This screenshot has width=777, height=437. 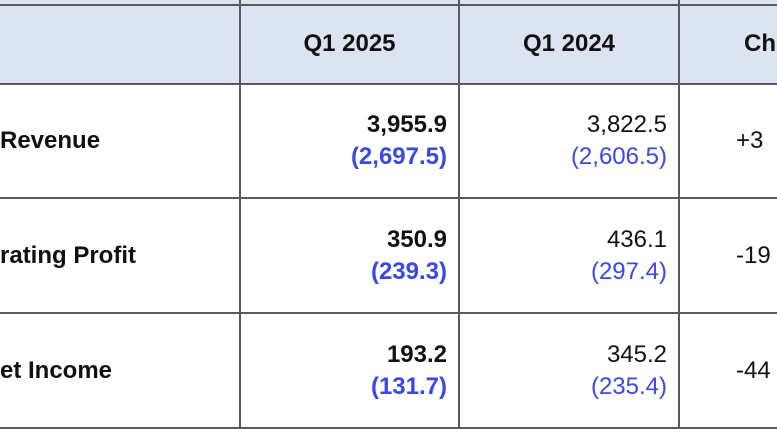 I want to click on change: +3, so click(x=750, y=140).